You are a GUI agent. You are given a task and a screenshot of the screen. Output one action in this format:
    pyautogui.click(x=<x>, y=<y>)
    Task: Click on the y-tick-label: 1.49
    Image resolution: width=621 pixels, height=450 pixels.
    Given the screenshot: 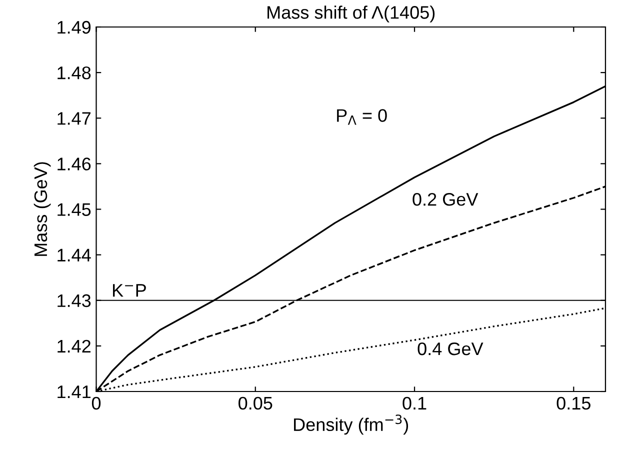 What is the action you would take?
    pyautogui.click(x=74, y=27)
    